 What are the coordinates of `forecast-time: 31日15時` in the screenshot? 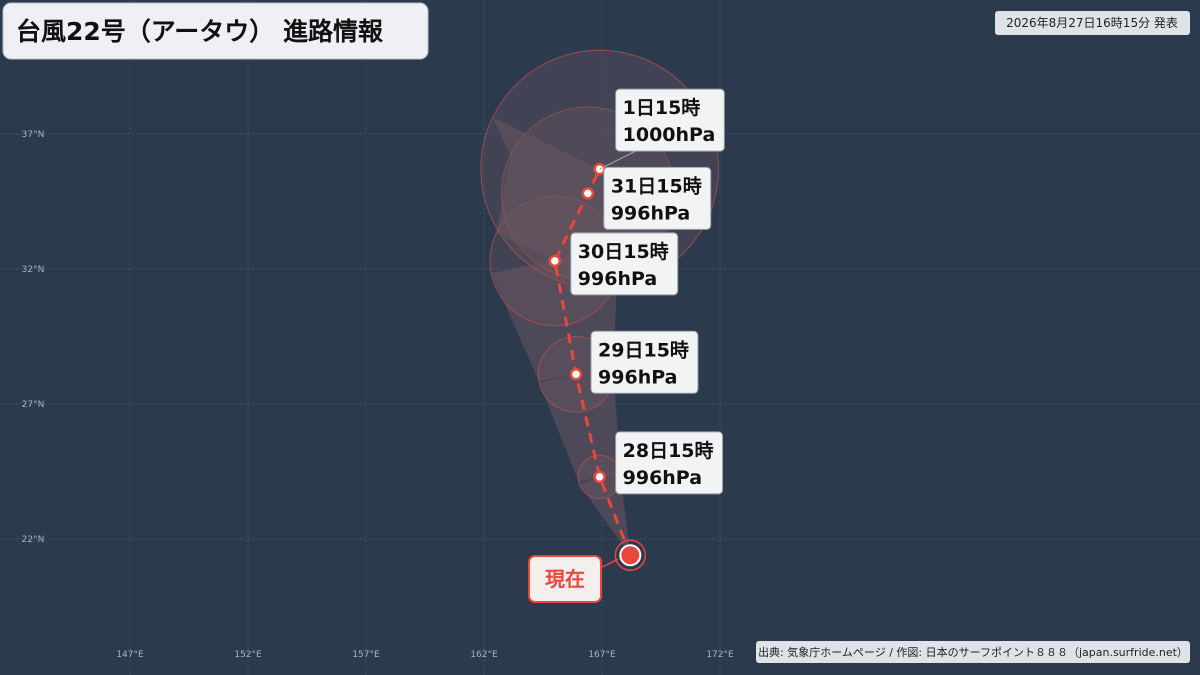 It's located at (656, 186).